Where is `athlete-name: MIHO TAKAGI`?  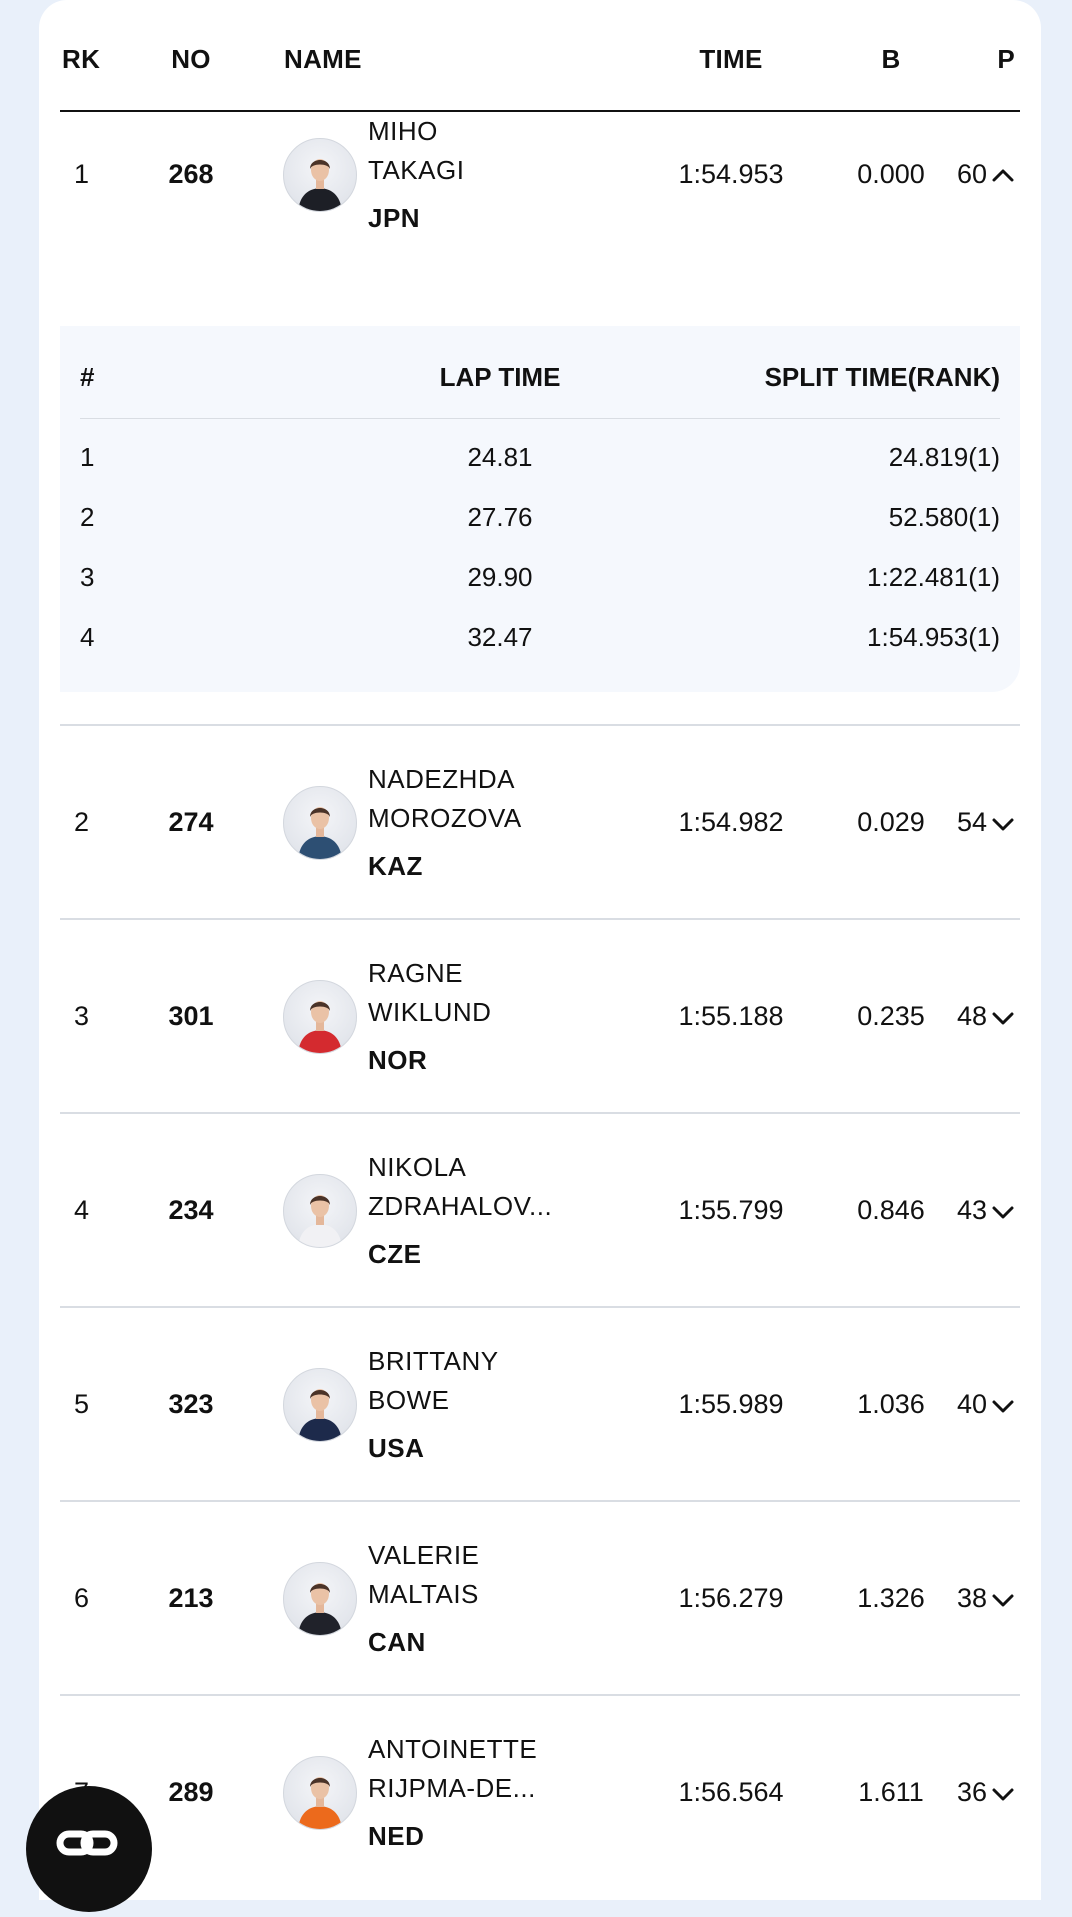
athlete-name: MIHO TAKAGI is located at coordinates (468, 151).